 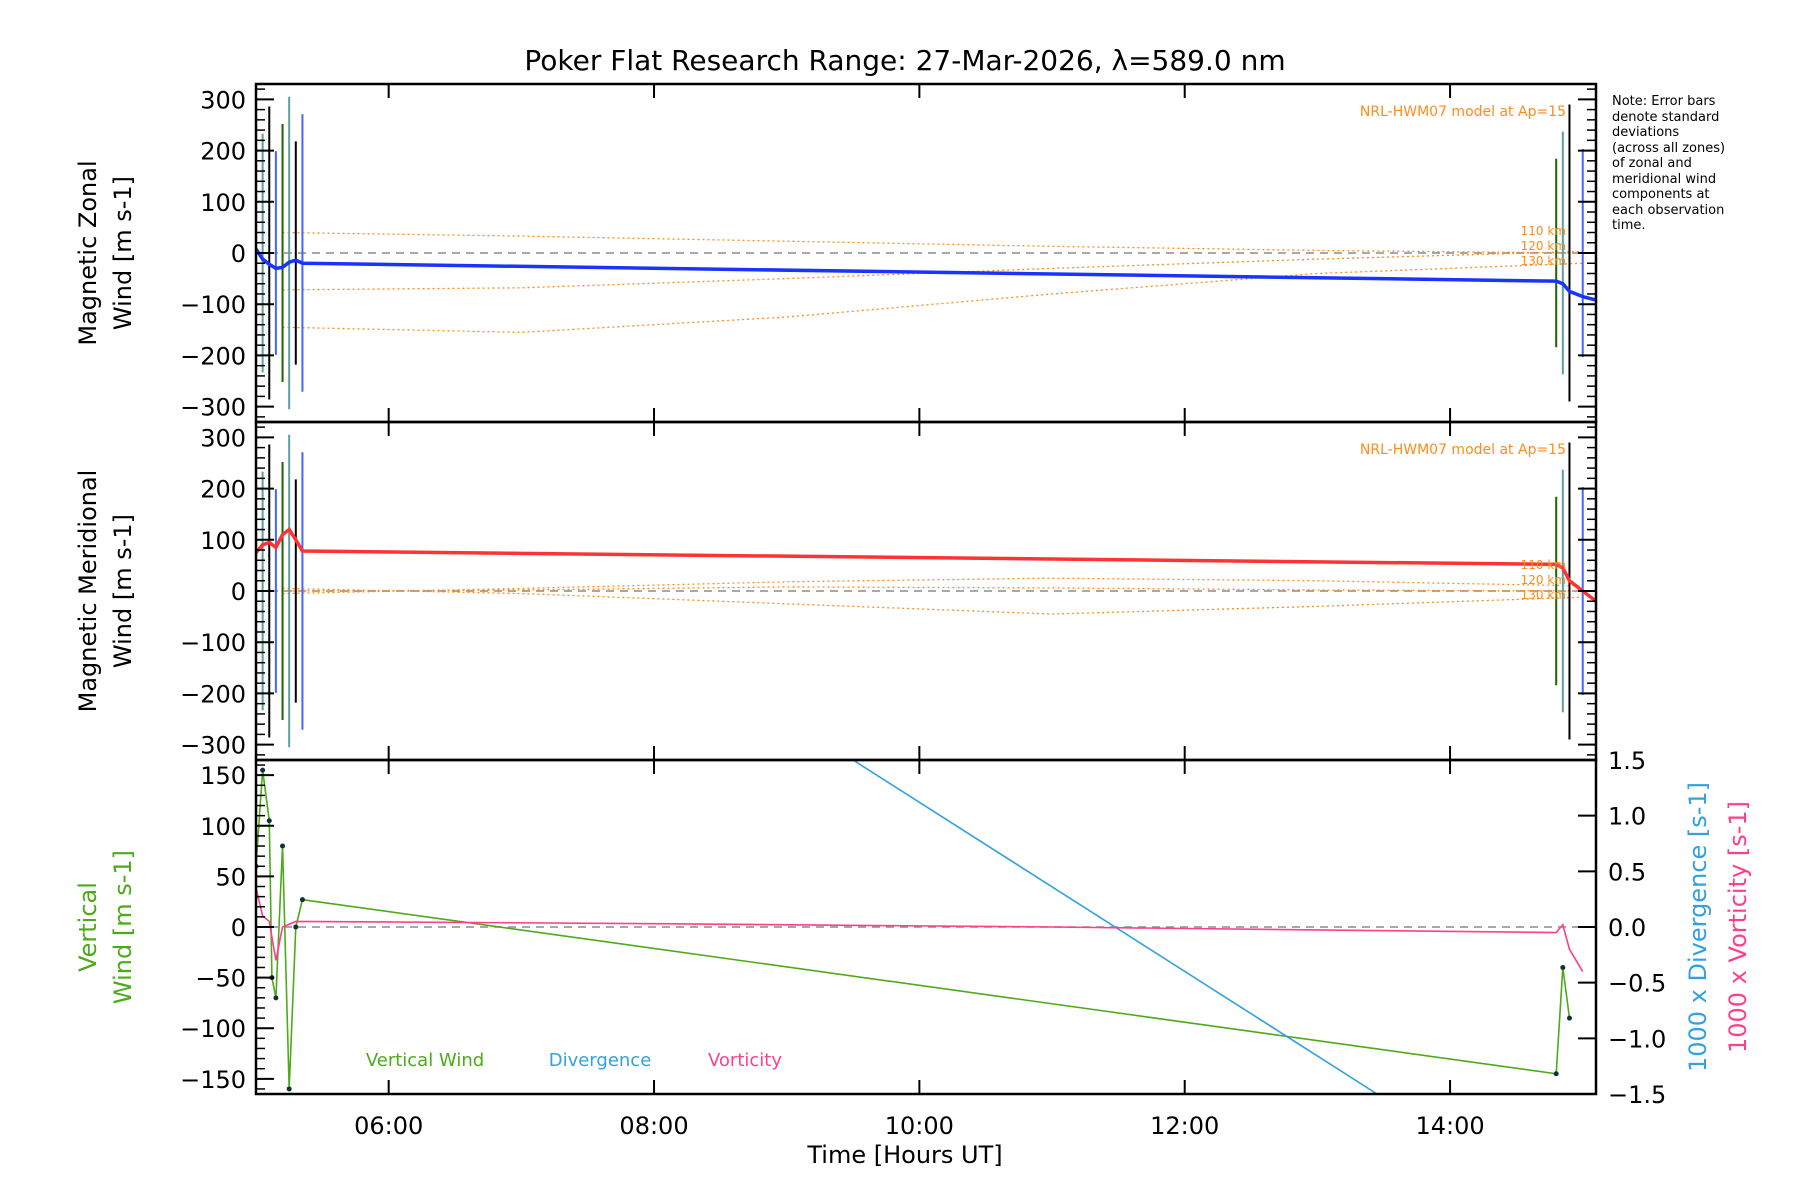 I want to click on y2-tick-label: −1.5, so click(x=1637, y=1095).